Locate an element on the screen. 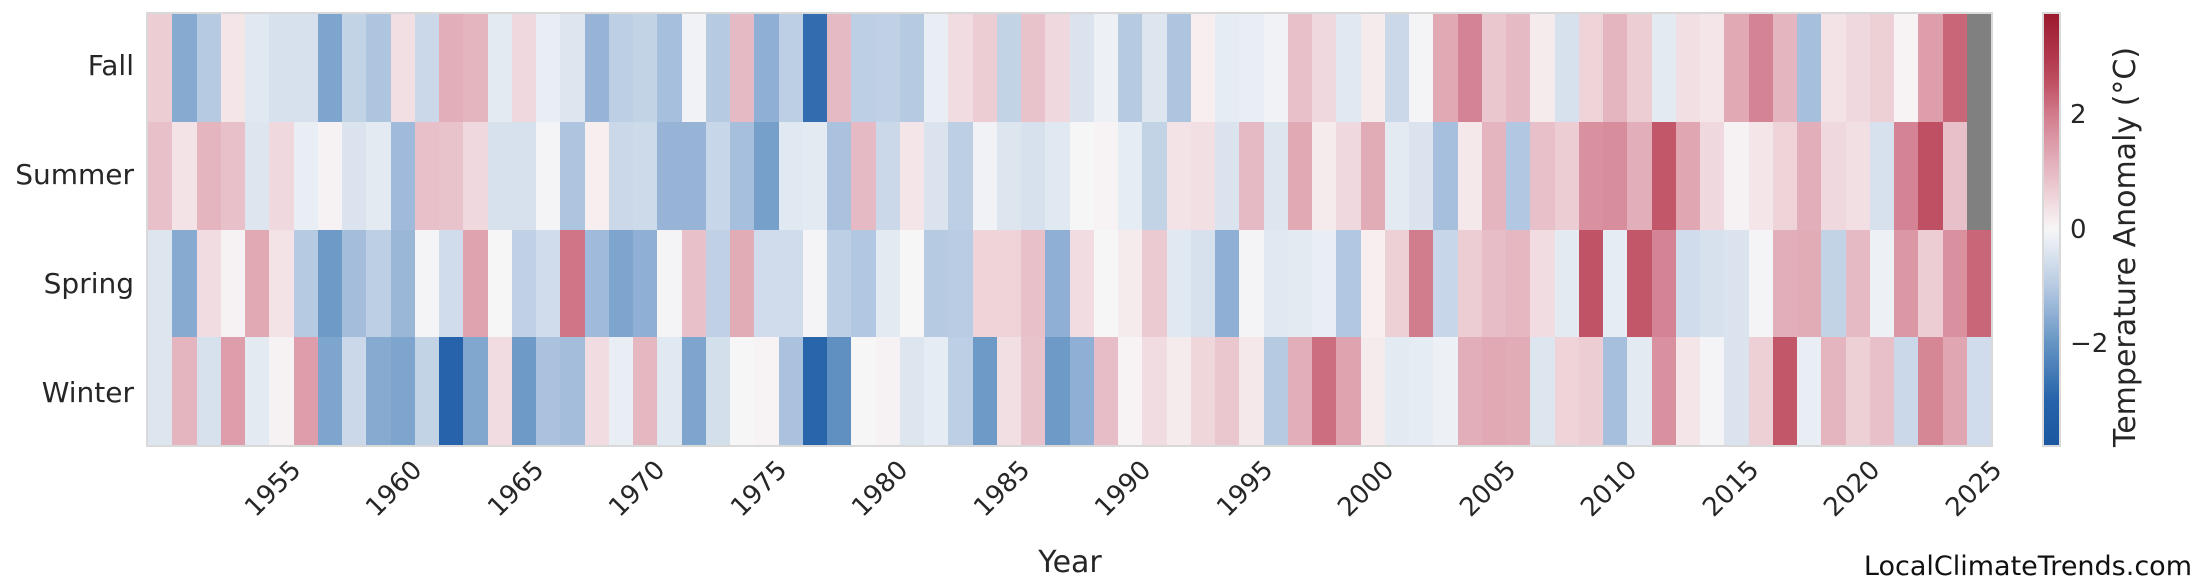 This screenshot has width=2200, height=585. row-label-fall: Fall is located at coordinates (110, 66).